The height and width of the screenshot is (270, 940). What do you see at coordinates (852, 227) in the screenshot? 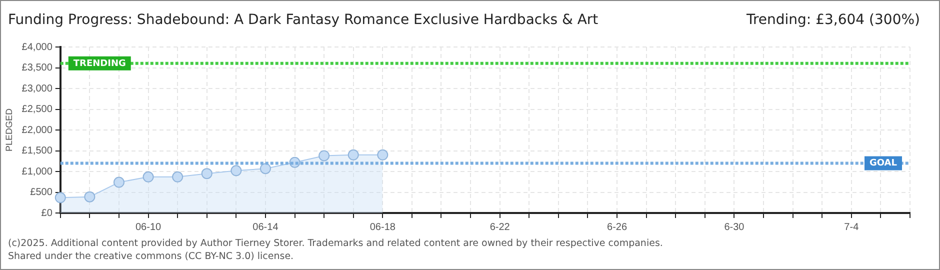
I see `x-tick-label: 7-4` at bounding box center [852, 227].